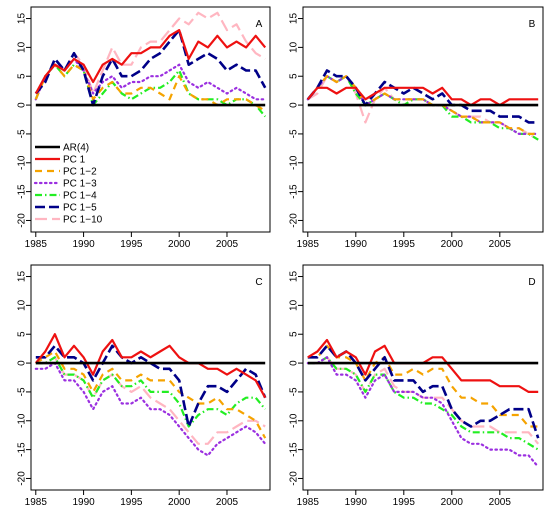 The image size is (550, 518). What do you see at coordinates (80, 196) in the screenshot?
I see `legend-label: PC 1−4` at bounding box center [80, 196].